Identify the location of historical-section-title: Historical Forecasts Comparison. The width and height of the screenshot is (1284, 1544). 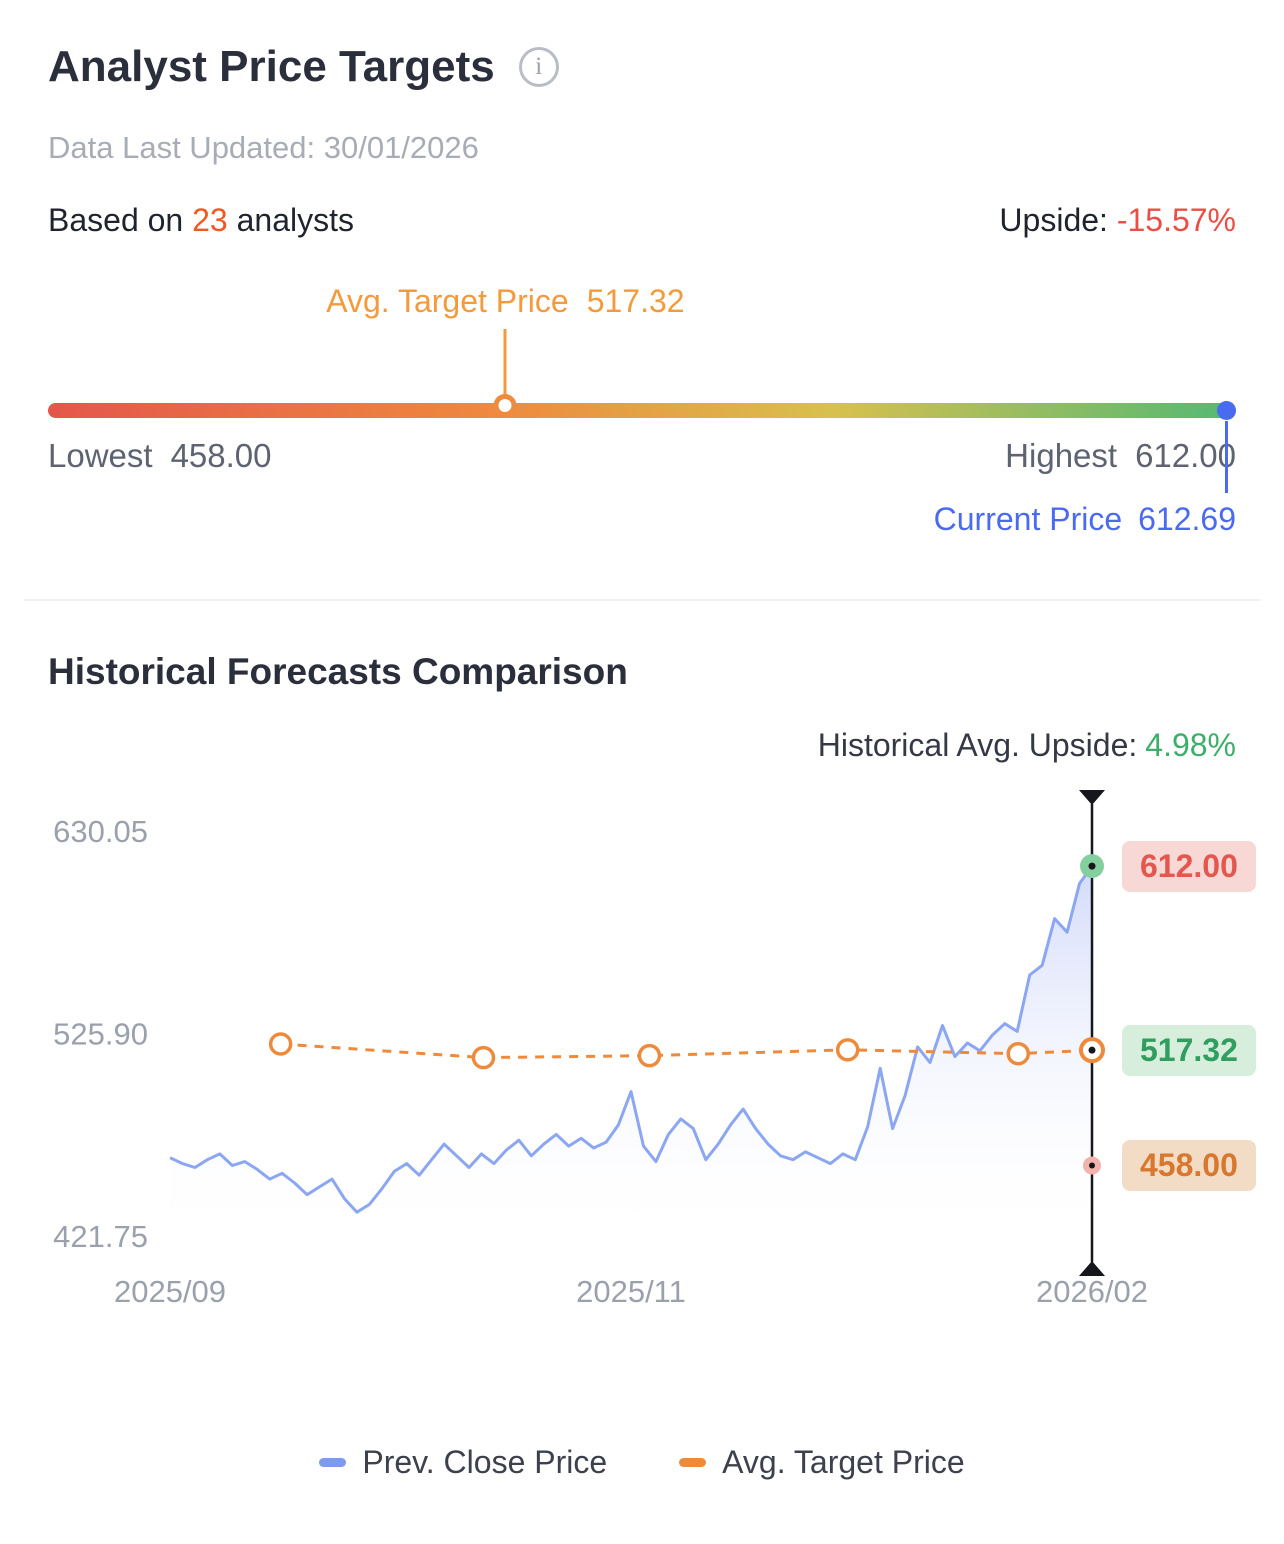
(338, 671).